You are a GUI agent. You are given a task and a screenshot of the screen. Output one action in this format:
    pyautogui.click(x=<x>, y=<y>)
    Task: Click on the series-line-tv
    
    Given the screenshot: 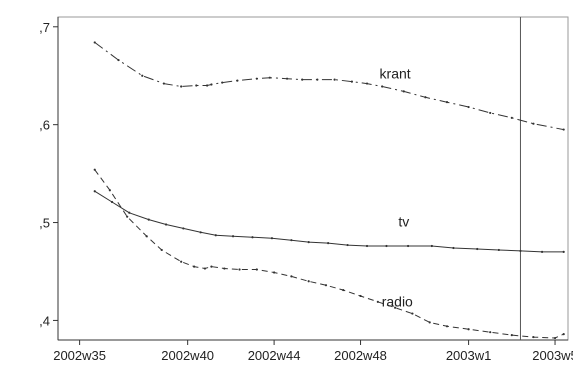 What is the action you would take?
    pyautogui.click(x=329, y=221)
    